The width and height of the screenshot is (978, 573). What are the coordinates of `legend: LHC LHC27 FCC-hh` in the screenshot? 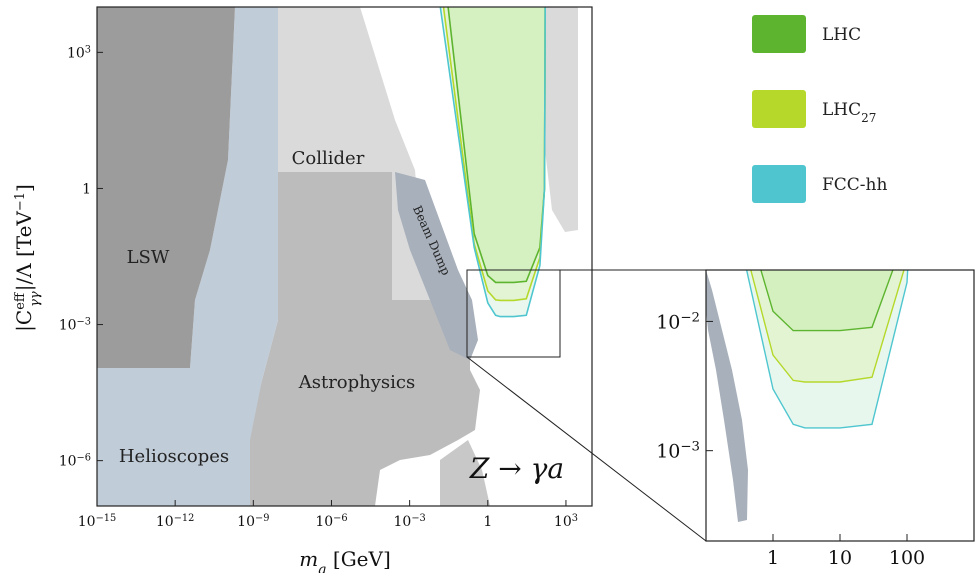 It's located at (820, 109).